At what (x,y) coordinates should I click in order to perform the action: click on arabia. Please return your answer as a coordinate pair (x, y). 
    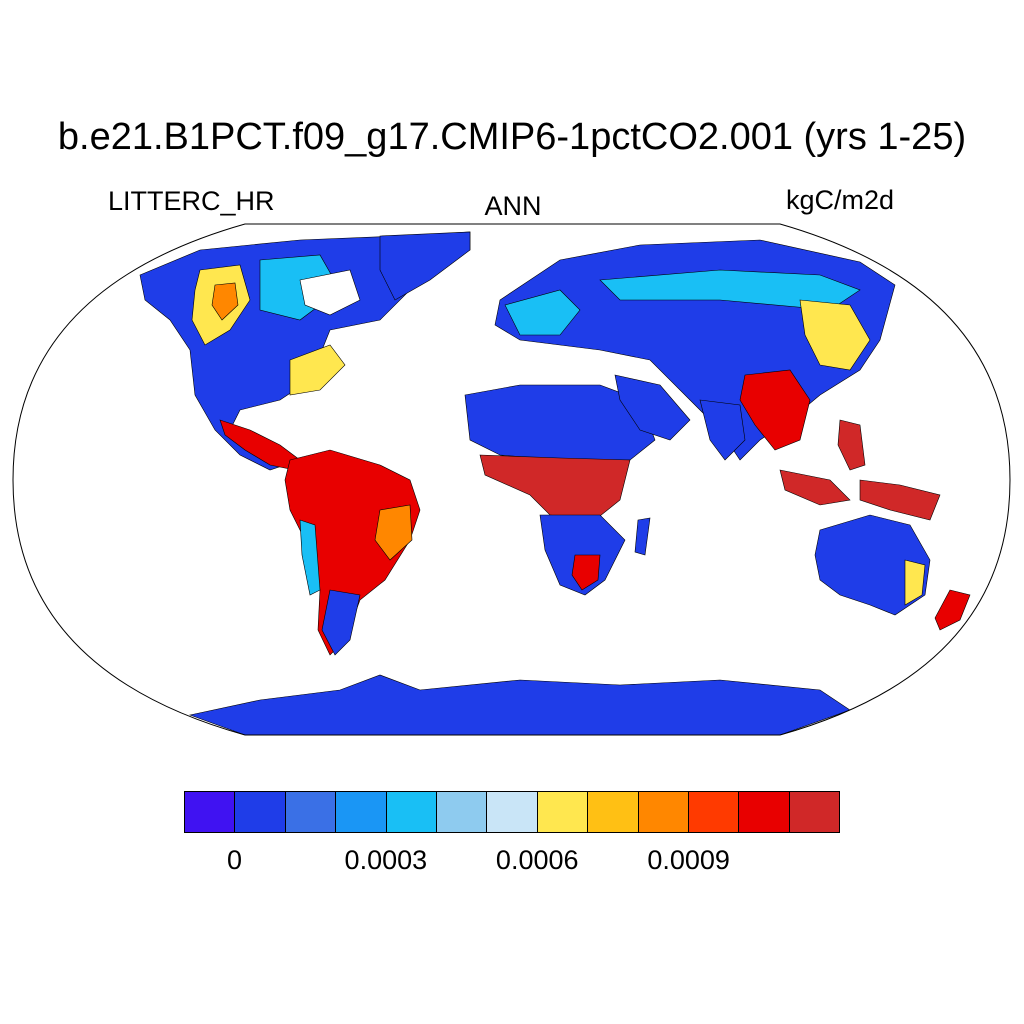
    Looking at the image, I should click on (652, 407).